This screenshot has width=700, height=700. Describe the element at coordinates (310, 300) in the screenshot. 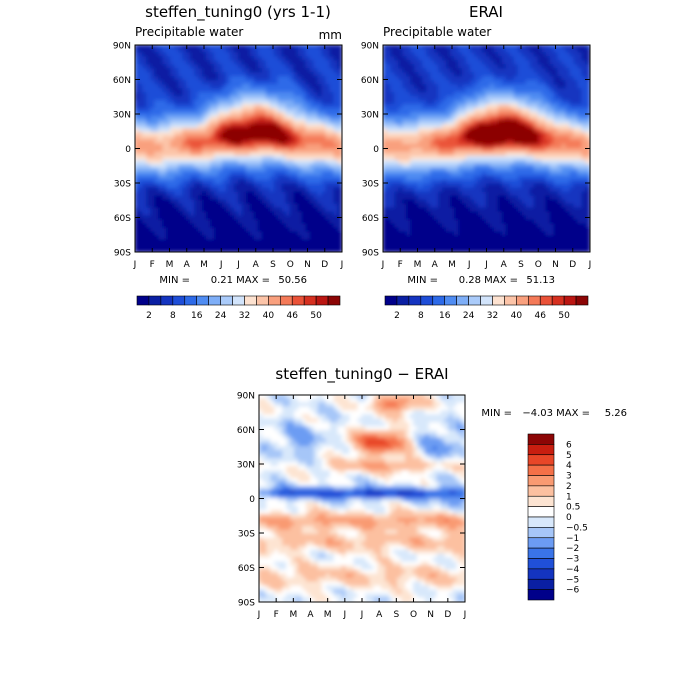

I see `colorbar-swatch` at that location.